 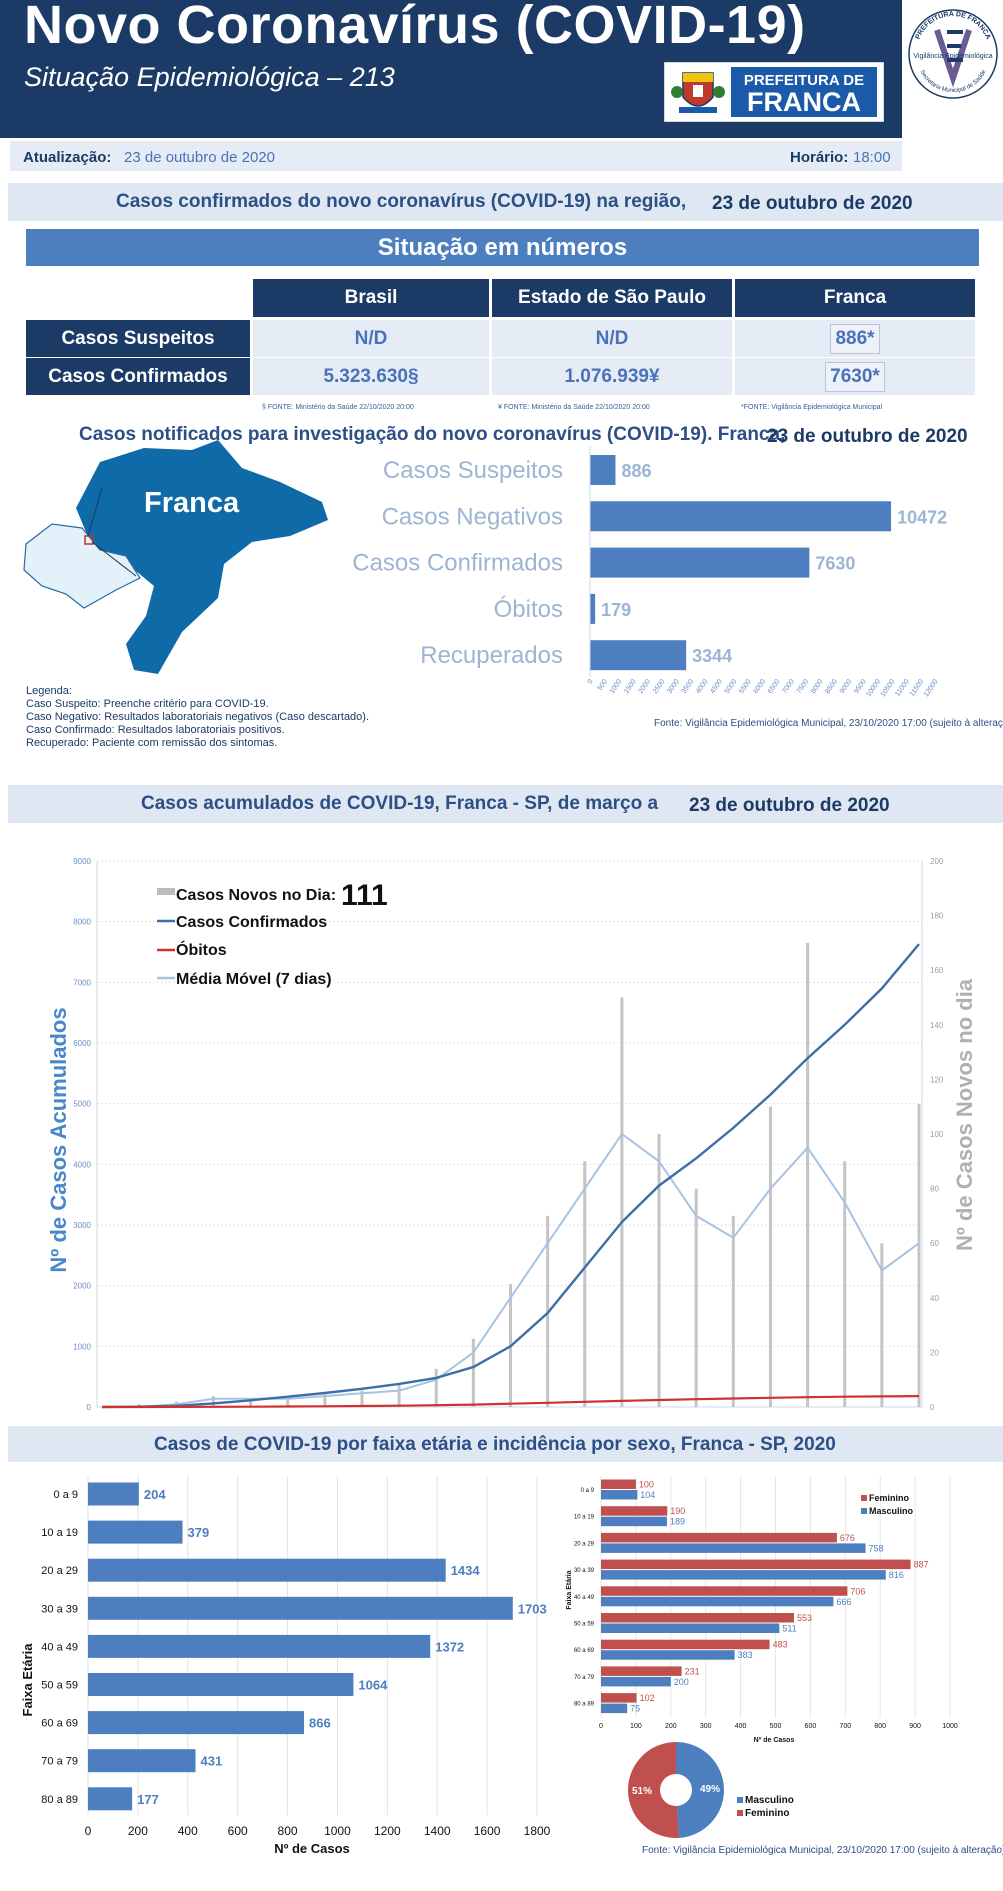 What do you see at coordinates (774, 92) in the screenshot?
I see `prefeitura-logo: PREFEITURA DE FRANCA` at bounding box center [774, 92].